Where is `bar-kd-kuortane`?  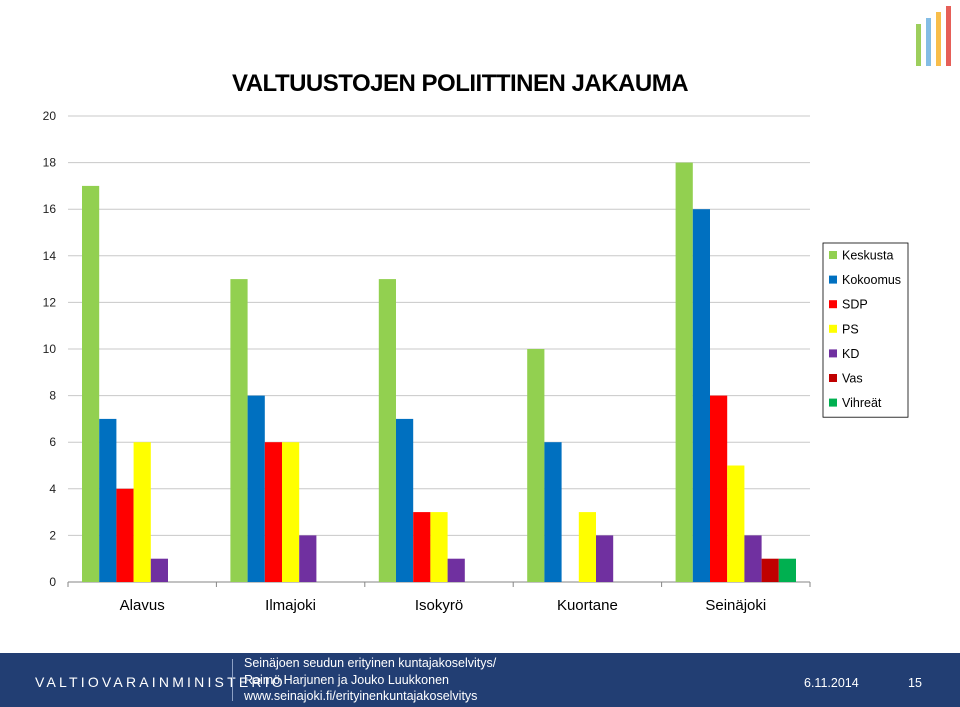 bar-kd-kuortane is located at coordinates (605, 558).